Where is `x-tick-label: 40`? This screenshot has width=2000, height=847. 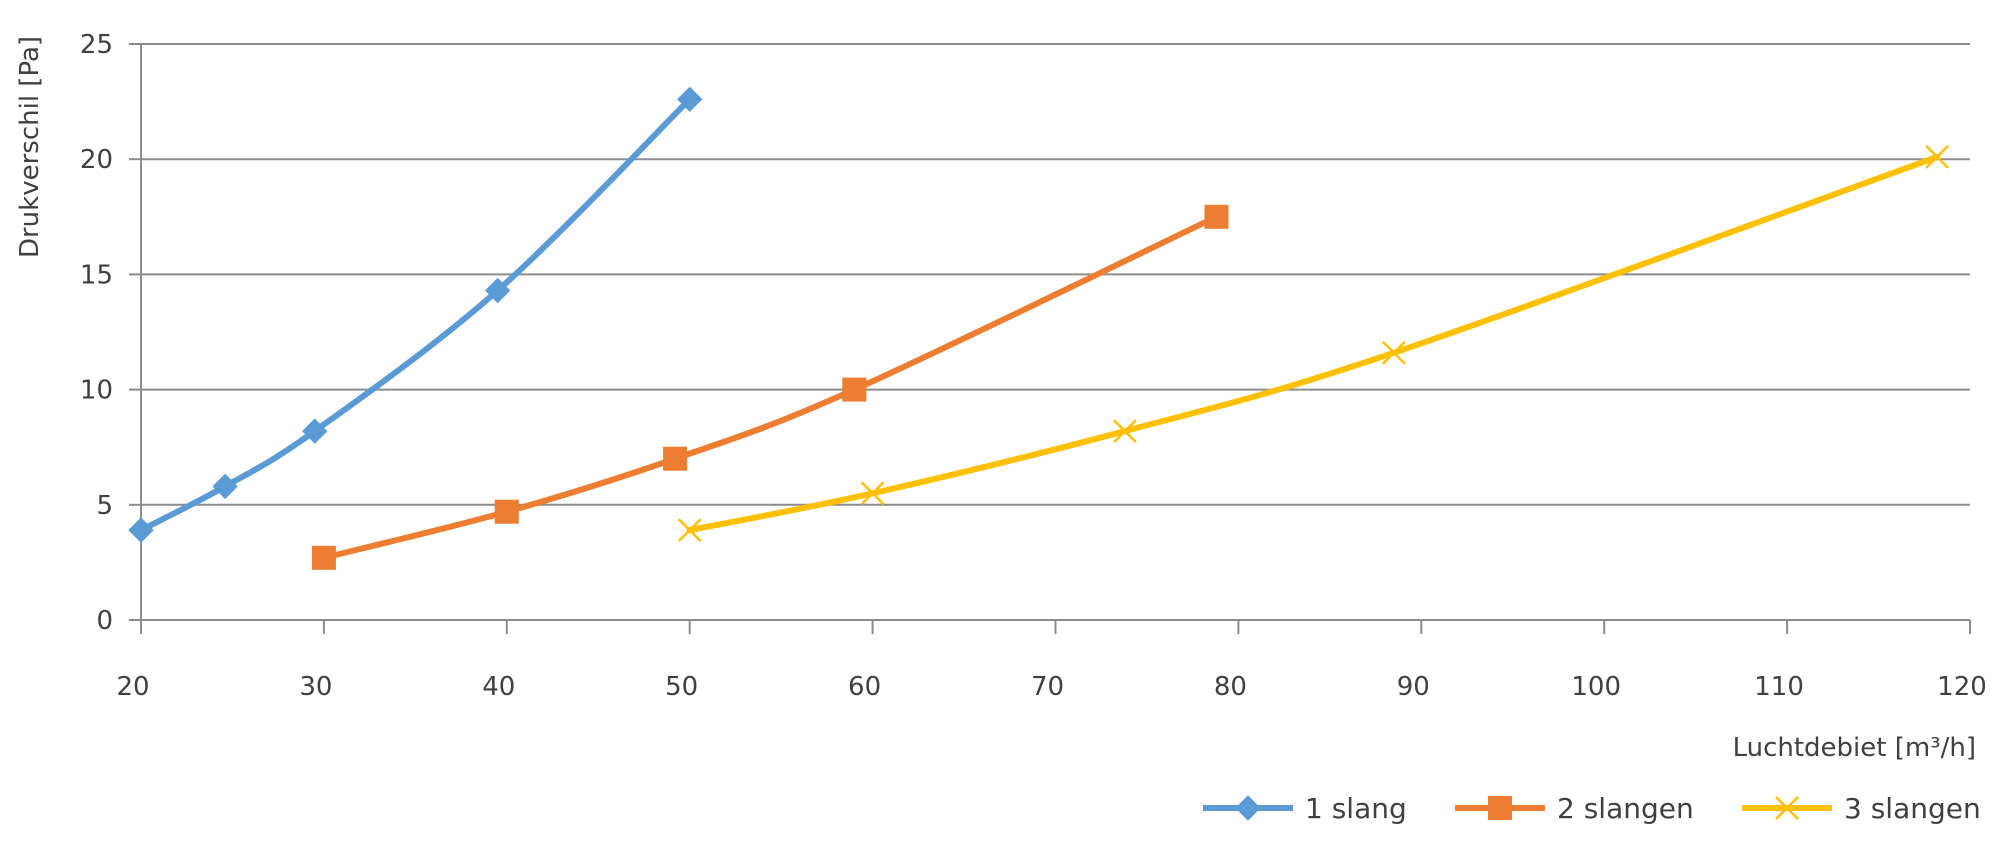
x-tick-label: 40 is located at coordinates (498, 687).